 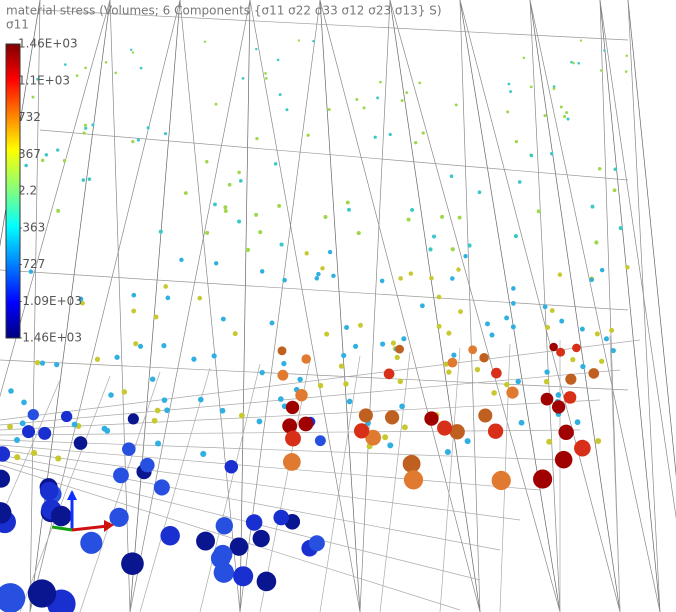 I want to click on colorbar-label: 732, so click(x=29, y=117).